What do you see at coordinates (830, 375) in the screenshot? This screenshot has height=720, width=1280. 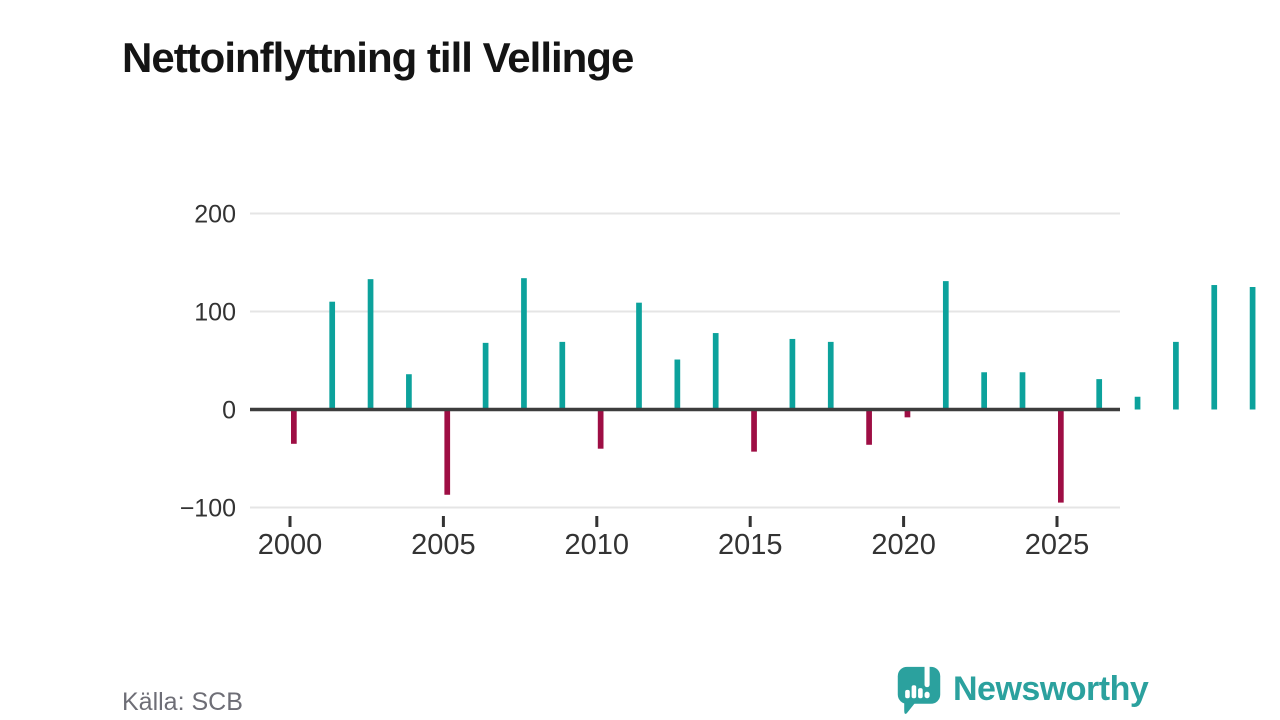 I see `bar-2003-q3` at bounding box center [830, 375].